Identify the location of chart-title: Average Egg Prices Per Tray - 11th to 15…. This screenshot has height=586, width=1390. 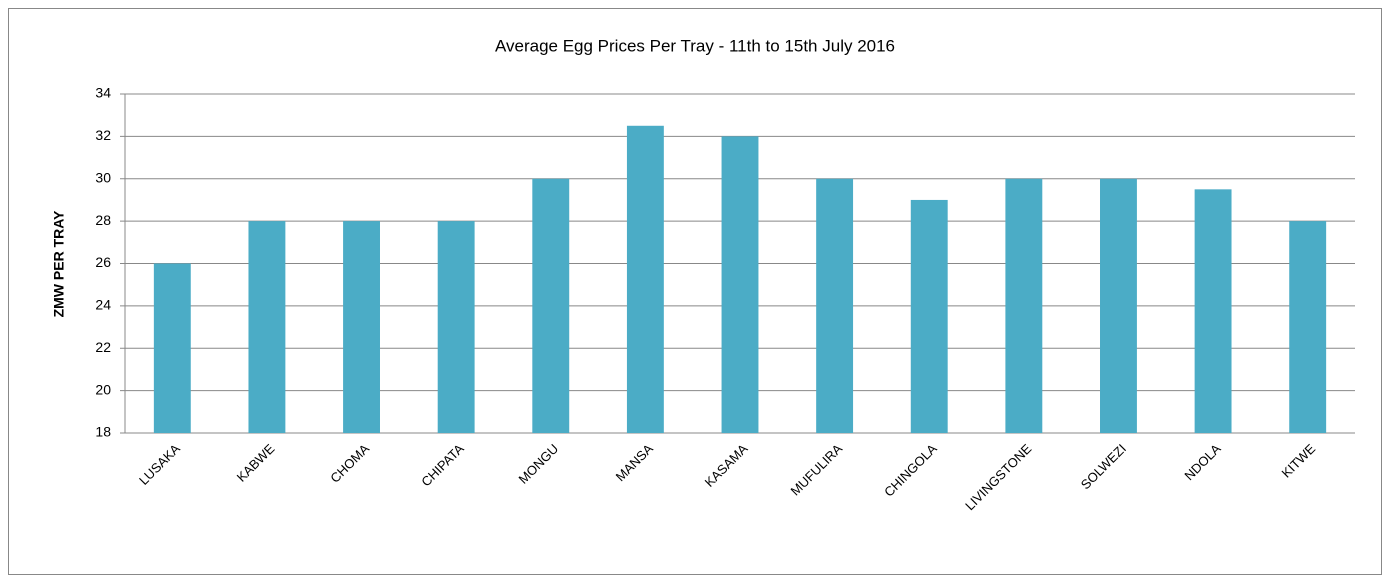
(695, 45).